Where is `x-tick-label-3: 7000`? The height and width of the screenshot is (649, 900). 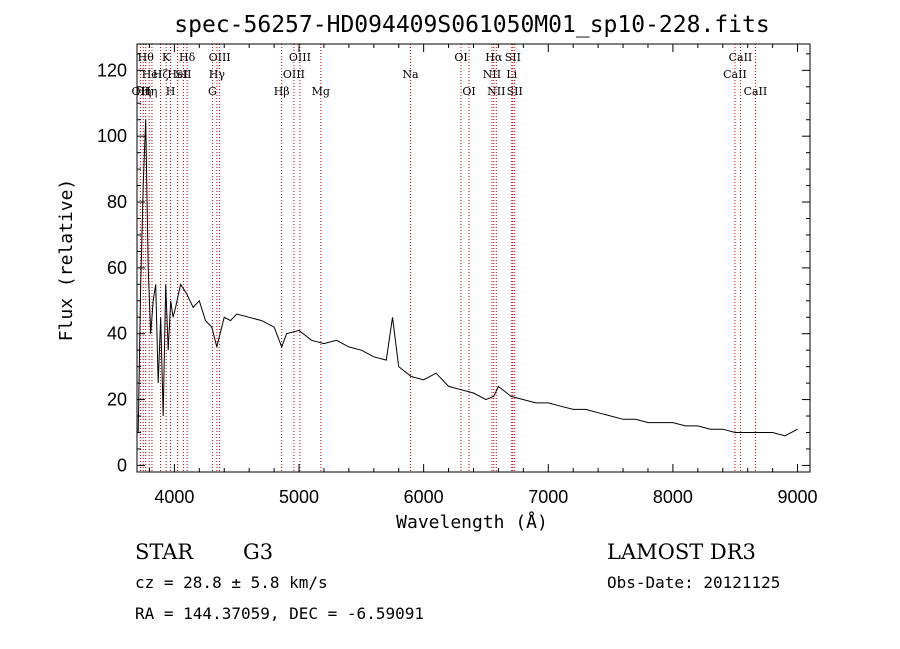
x-tick-label-3: 7000 is located at coordinates (548, 497).